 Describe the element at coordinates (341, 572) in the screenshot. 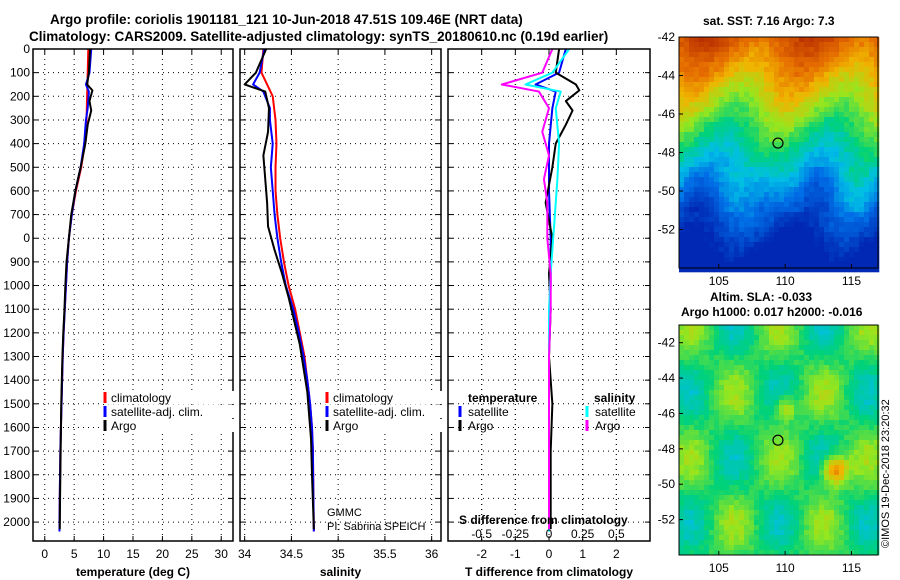

I see `x-axis-label: salinity` at that location.